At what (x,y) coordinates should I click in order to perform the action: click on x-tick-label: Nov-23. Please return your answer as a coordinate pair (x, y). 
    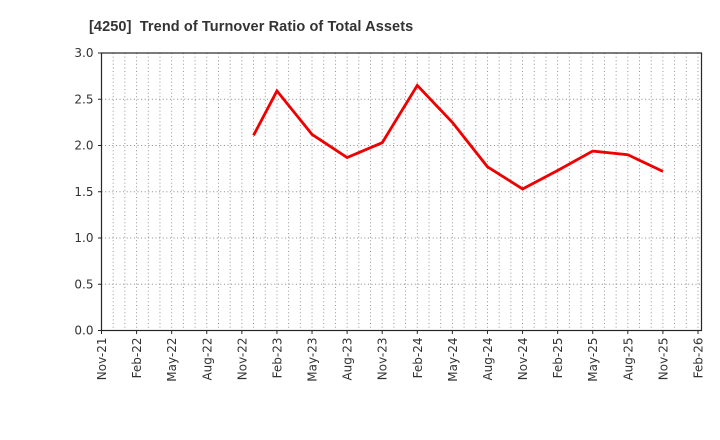
    Looking at the image, I should click on (383, 359).